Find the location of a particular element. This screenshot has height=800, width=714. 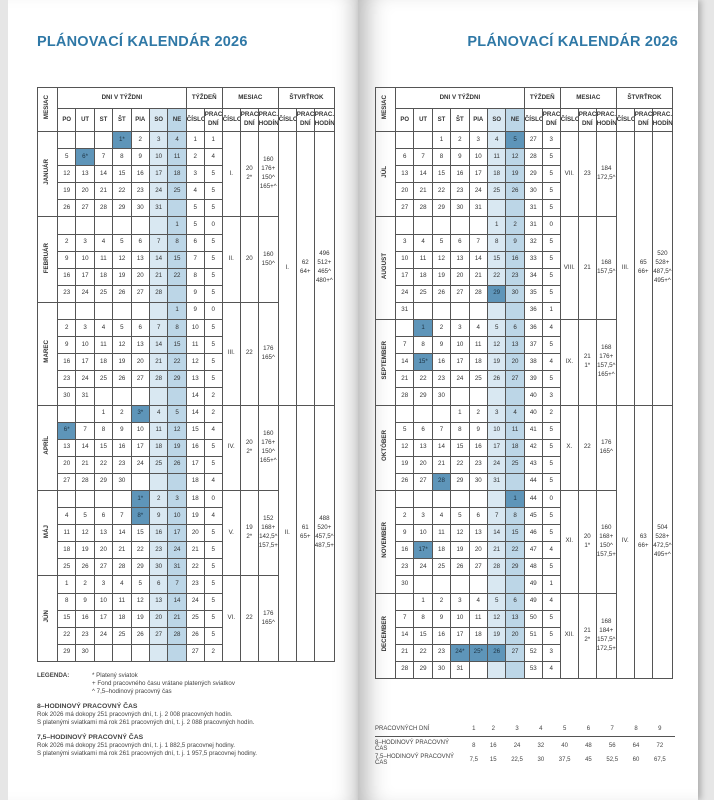

month-name-label: JANUÁR is located at coordinates (47, 172).